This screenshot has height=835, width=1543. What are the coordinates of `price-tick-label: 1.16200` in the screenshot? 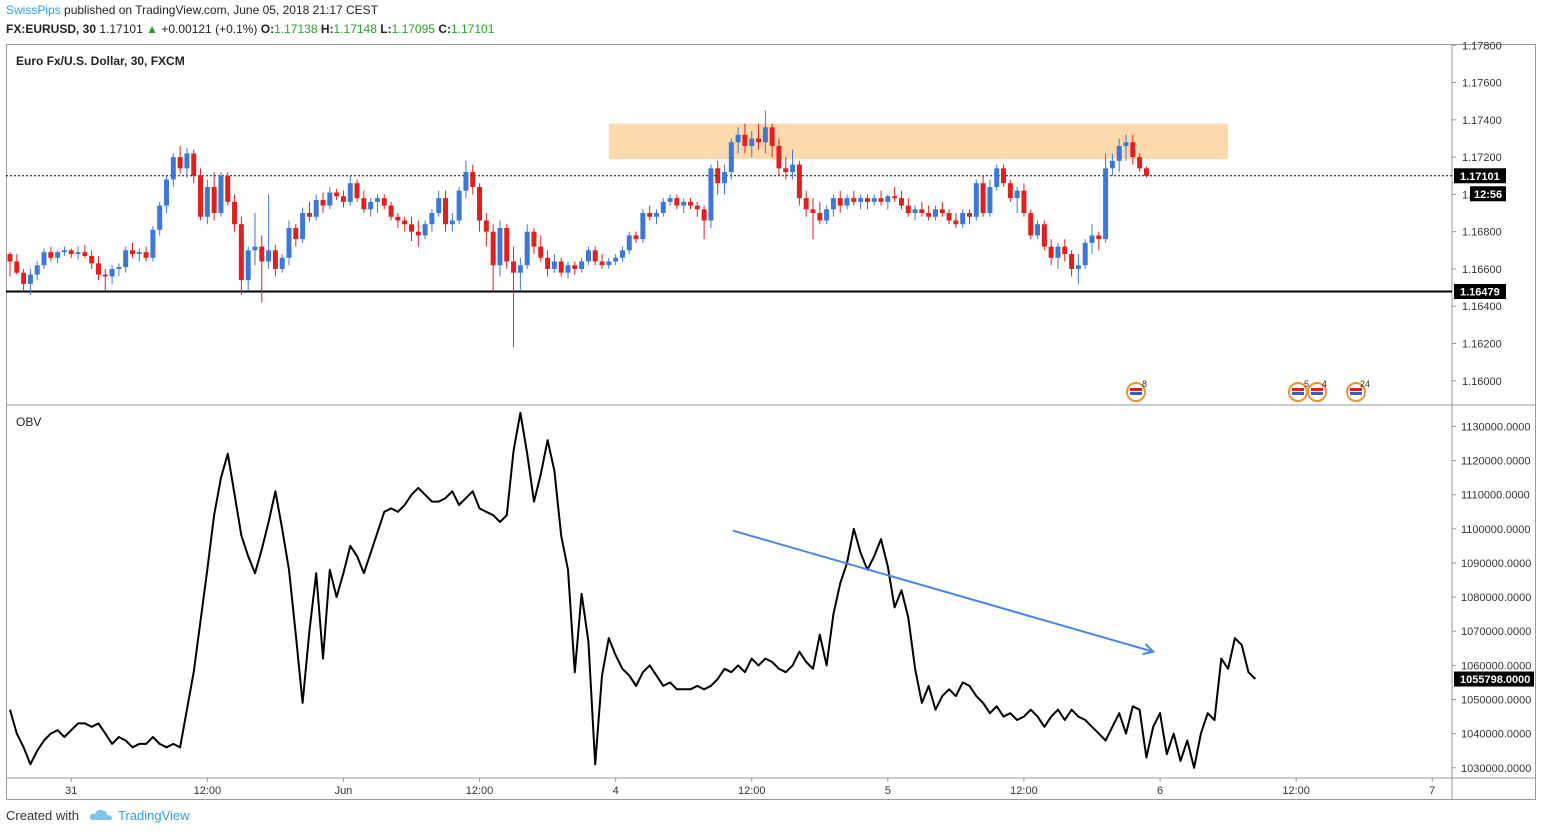 It's located at (1482, 345).